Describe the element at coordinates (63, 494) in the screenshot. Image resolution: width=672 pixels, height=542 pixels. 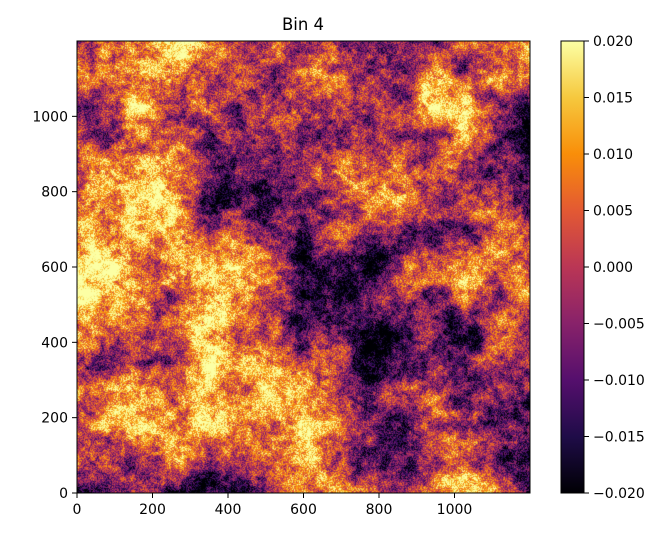
I see `y-tick-label: 0` at that location.